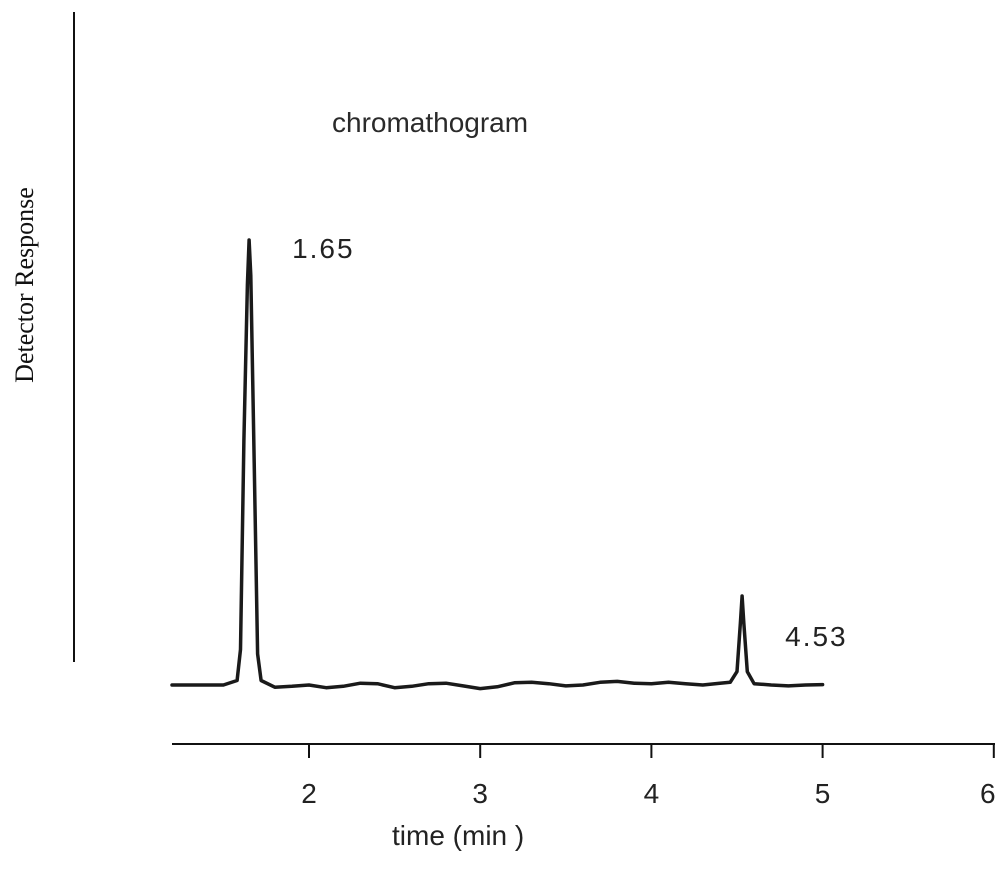 This screenshot has width=1004, height=883. What do you see at coordinates (823, 793) in the screenshot?
I see `x-tick-label: 5` at bounding box center [823, 793].